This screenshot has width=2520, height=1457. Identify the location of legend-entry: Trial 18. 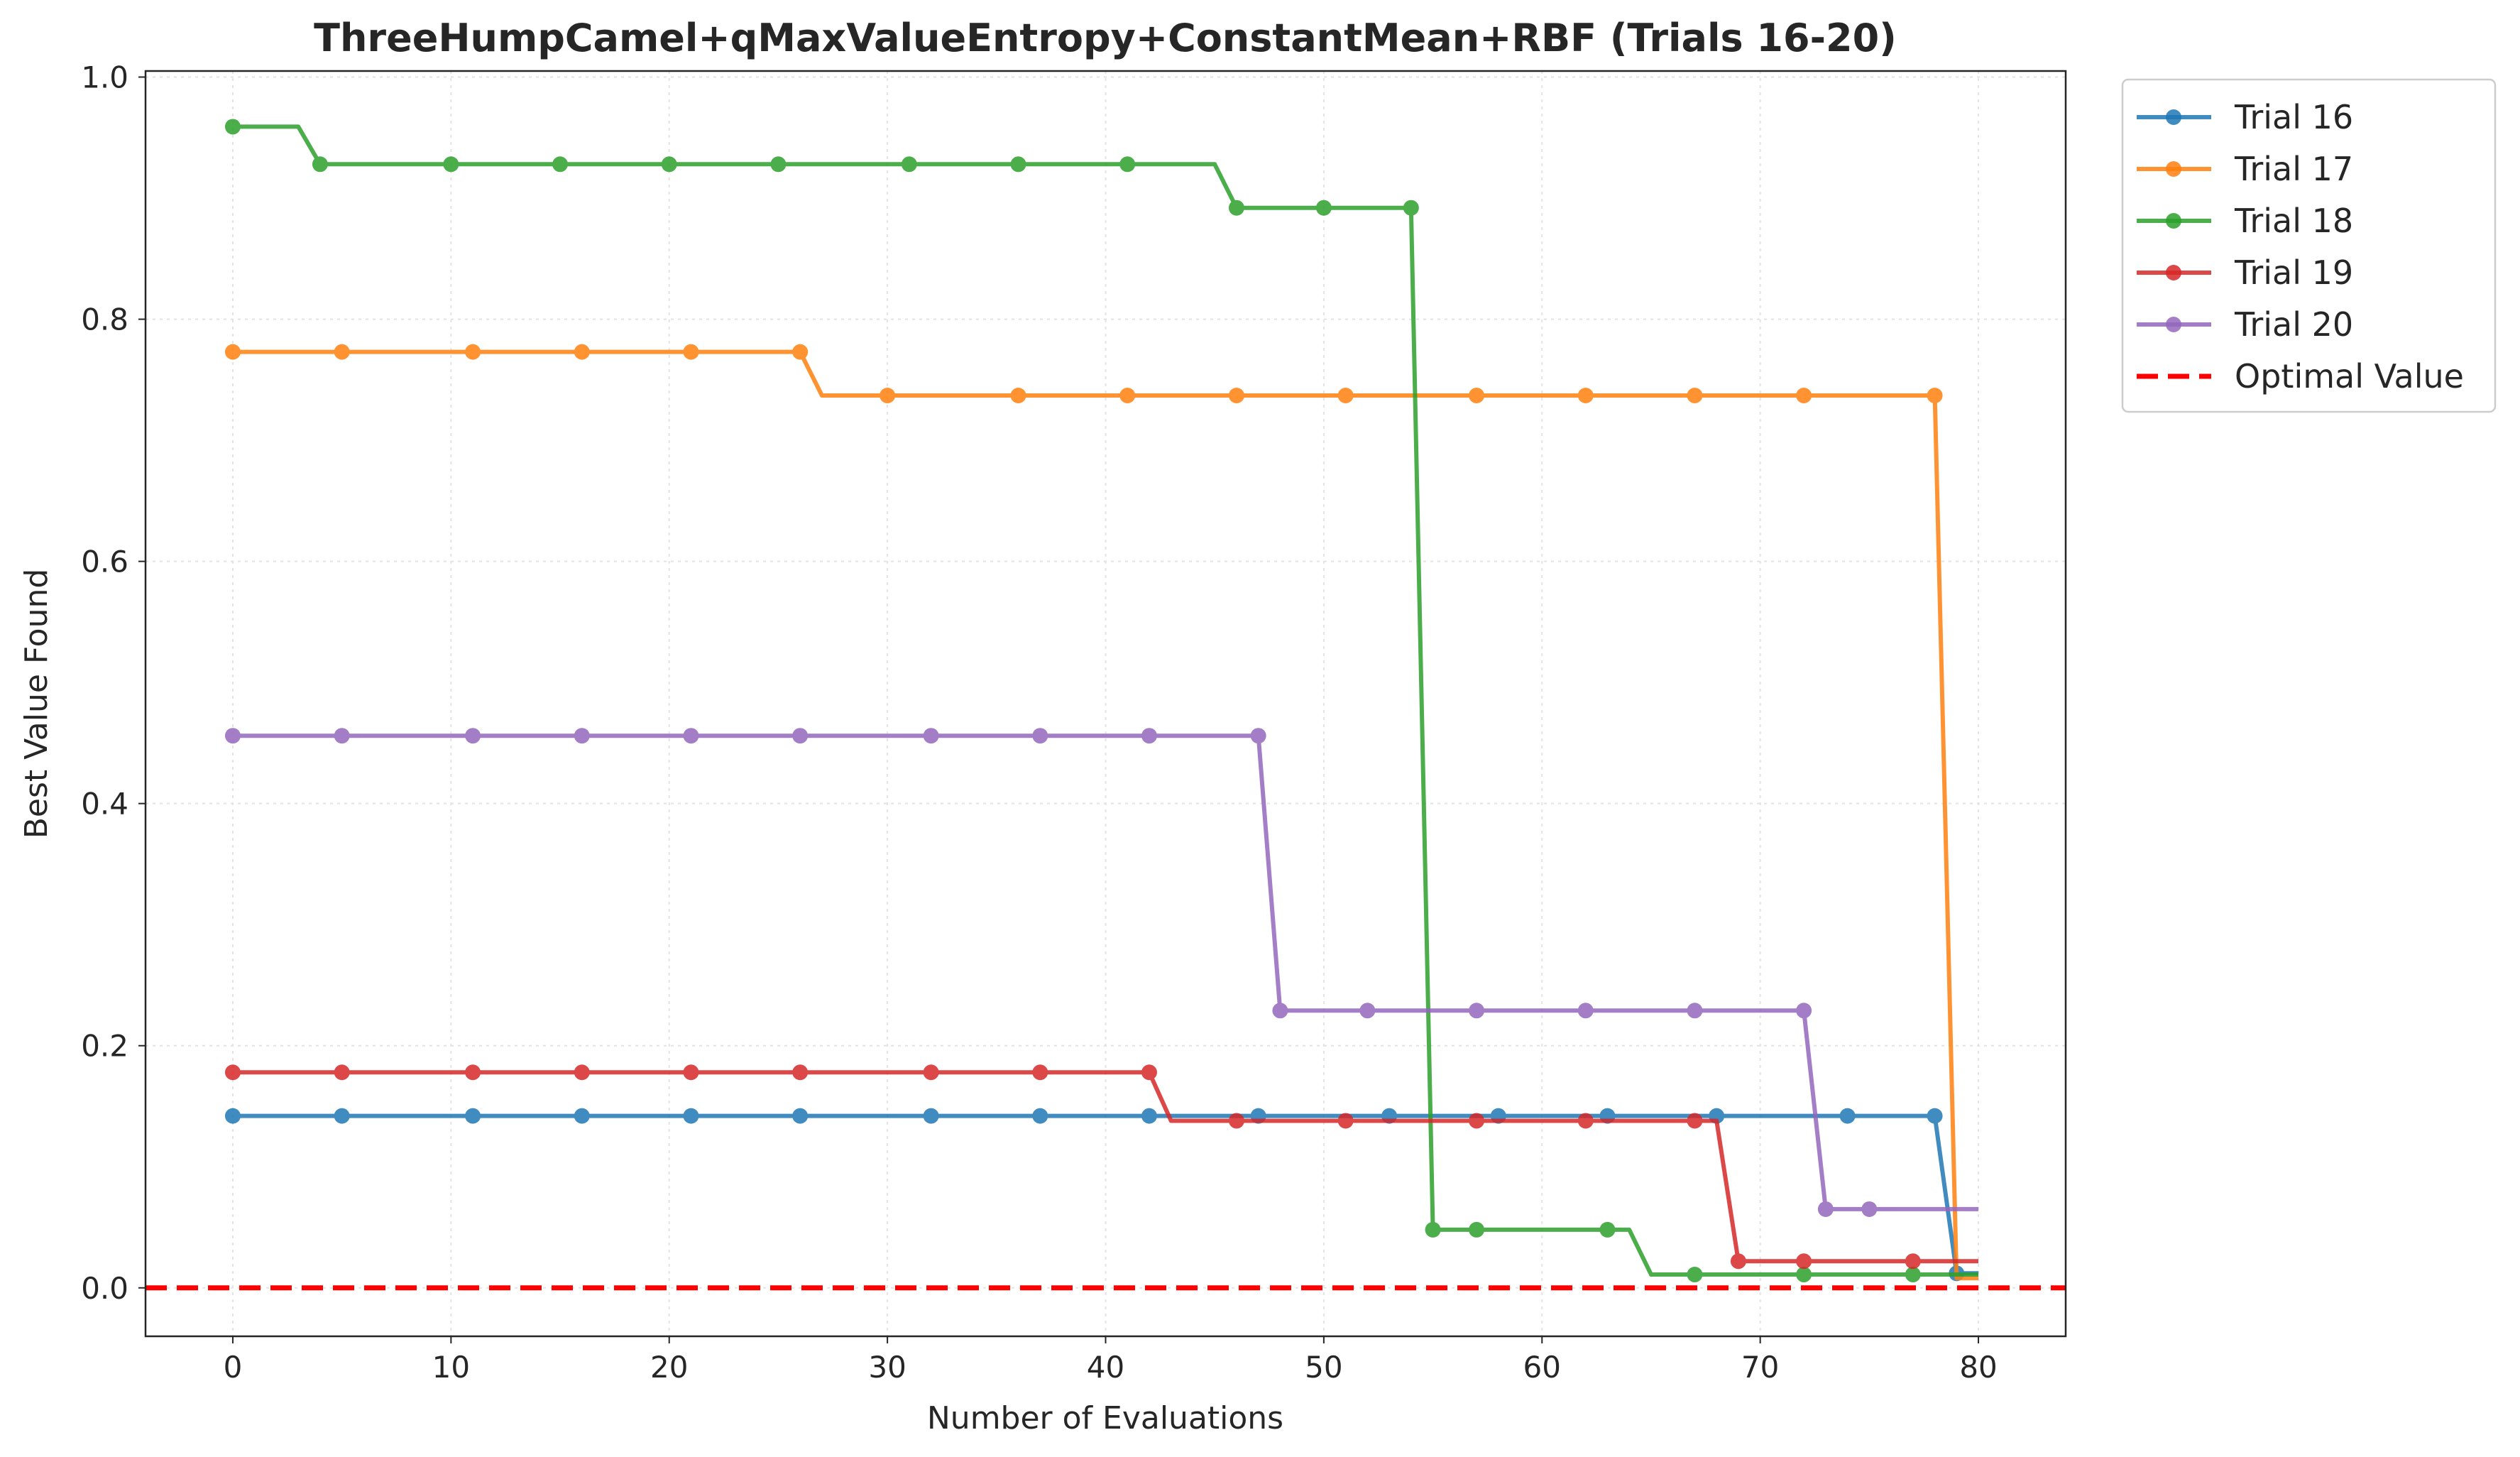
(2245, 221).